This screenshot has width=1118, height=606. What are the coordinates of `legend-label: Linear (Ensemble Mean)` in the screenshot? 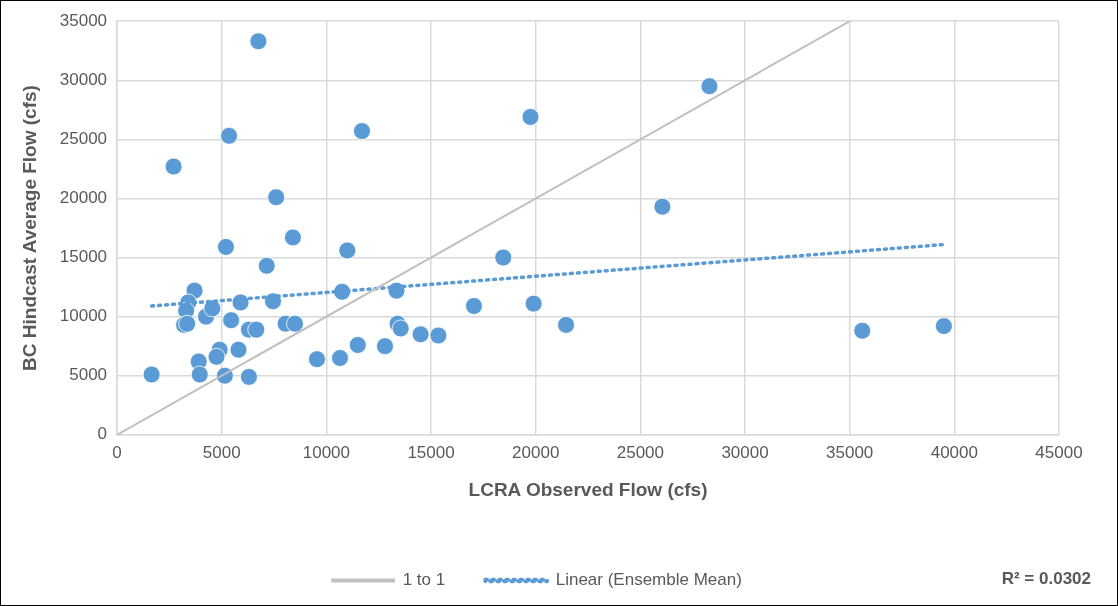 It's located at (648, 580).